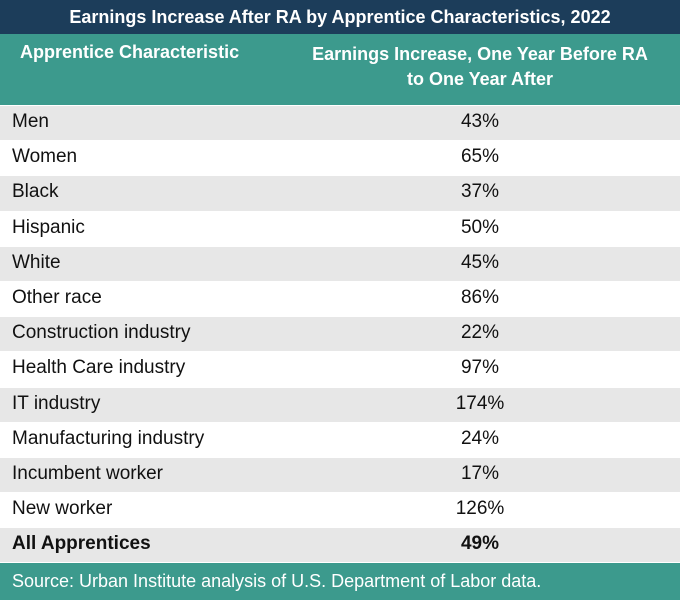 The image size is (680, 600). I want to click on row-label: New worker, so click(62, 509).